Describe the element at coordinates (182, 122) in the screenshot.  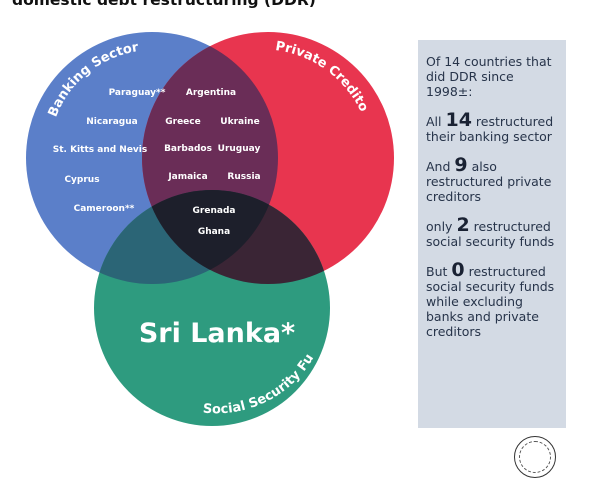
I see `country-label: Greece` at that location.